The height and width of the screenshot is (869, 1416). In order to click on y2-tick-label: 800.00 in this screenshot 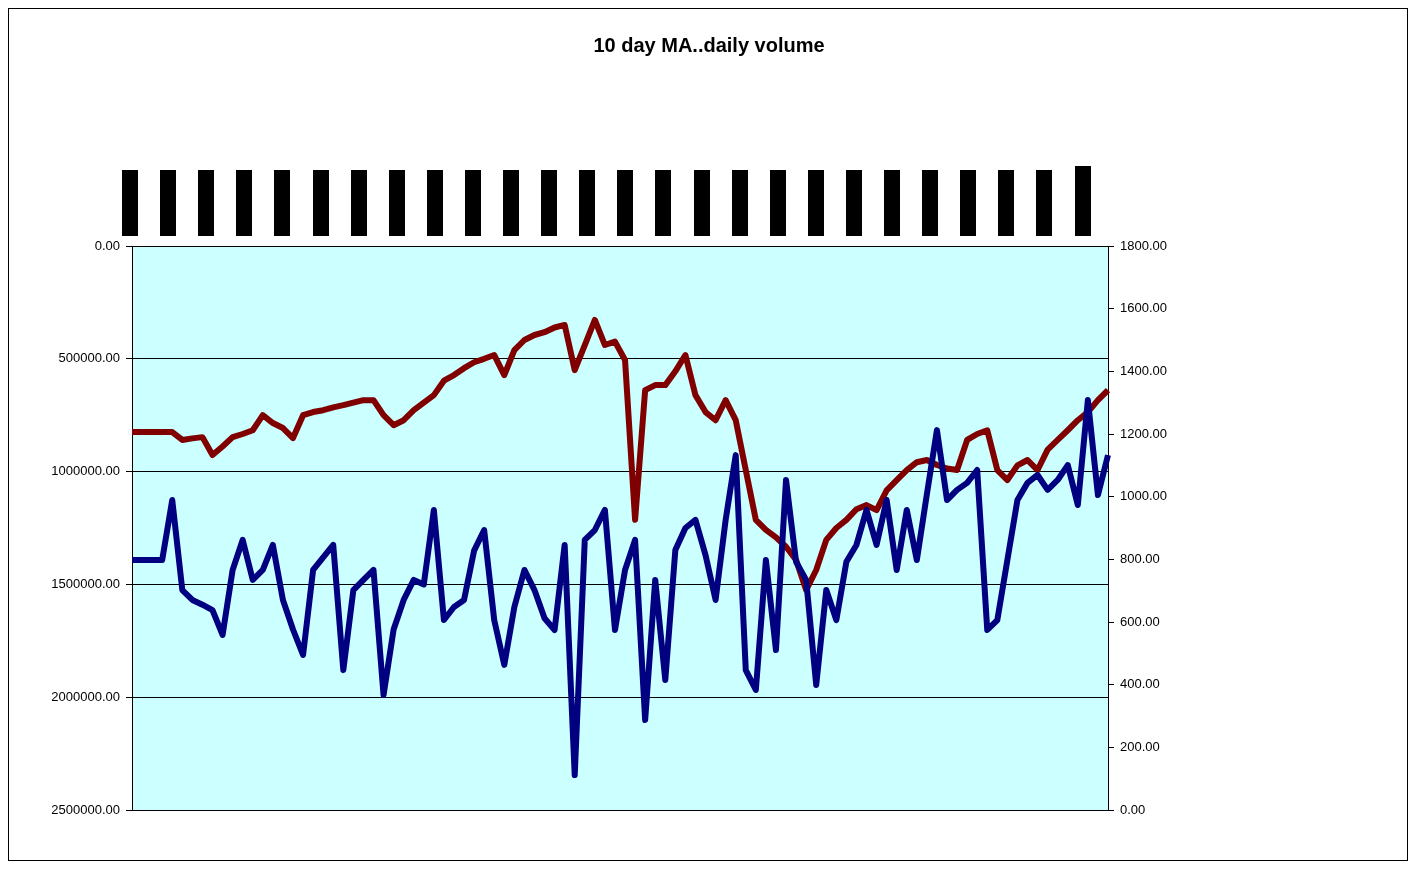, I will do `click(1140, 558)`.